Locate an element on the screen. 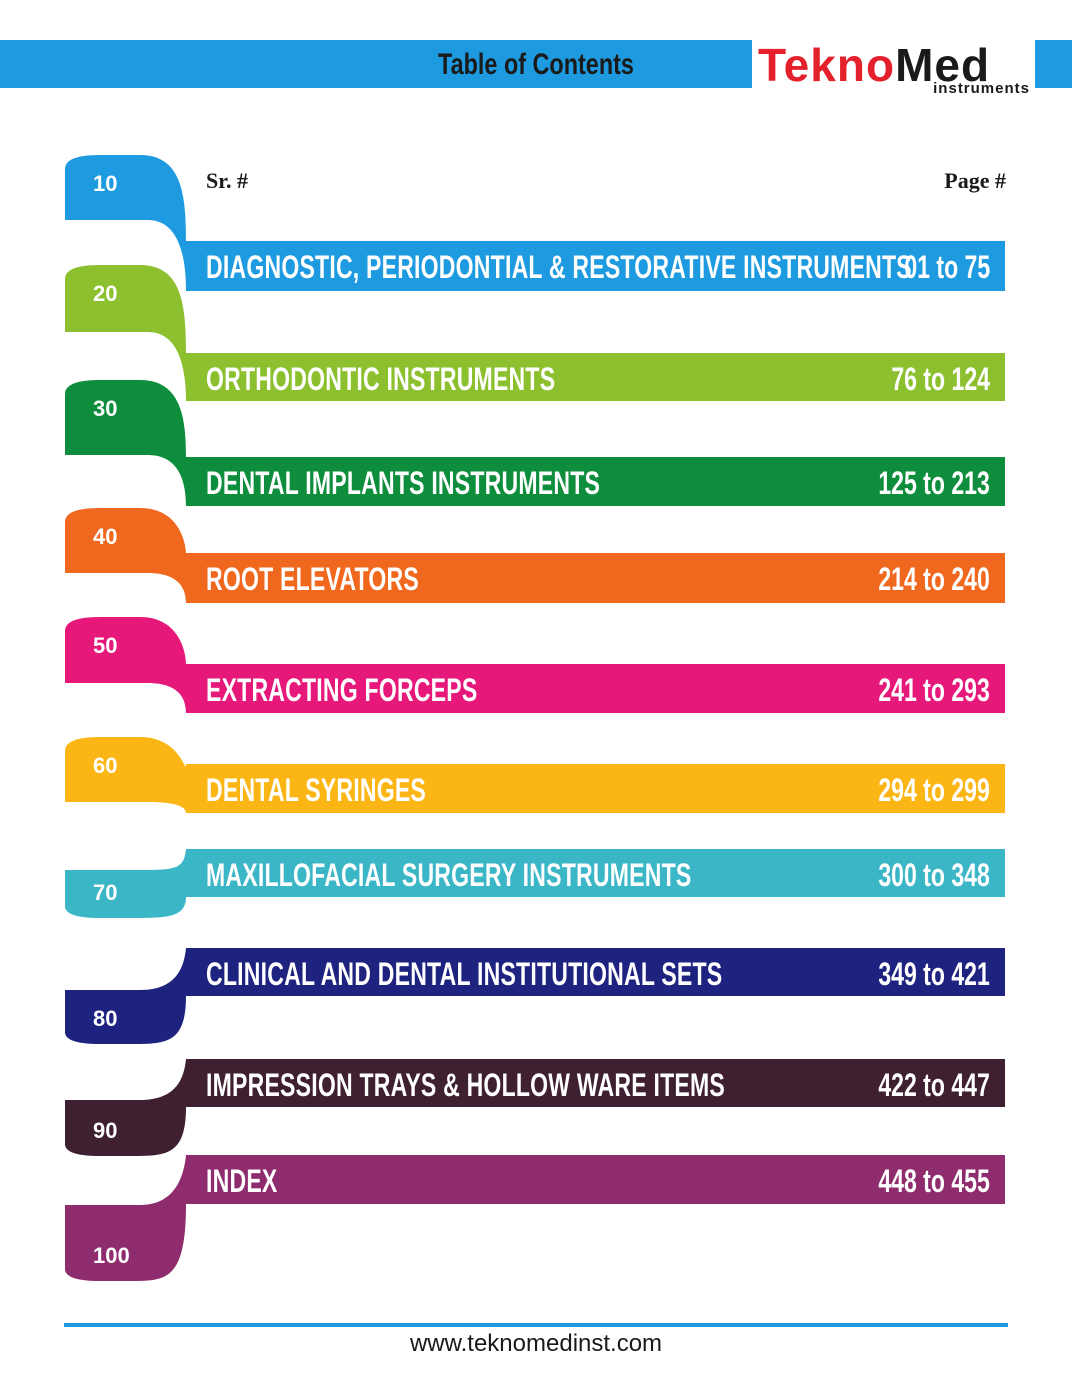  page-range: 300 to 348 is located at coordinates (934, 875).